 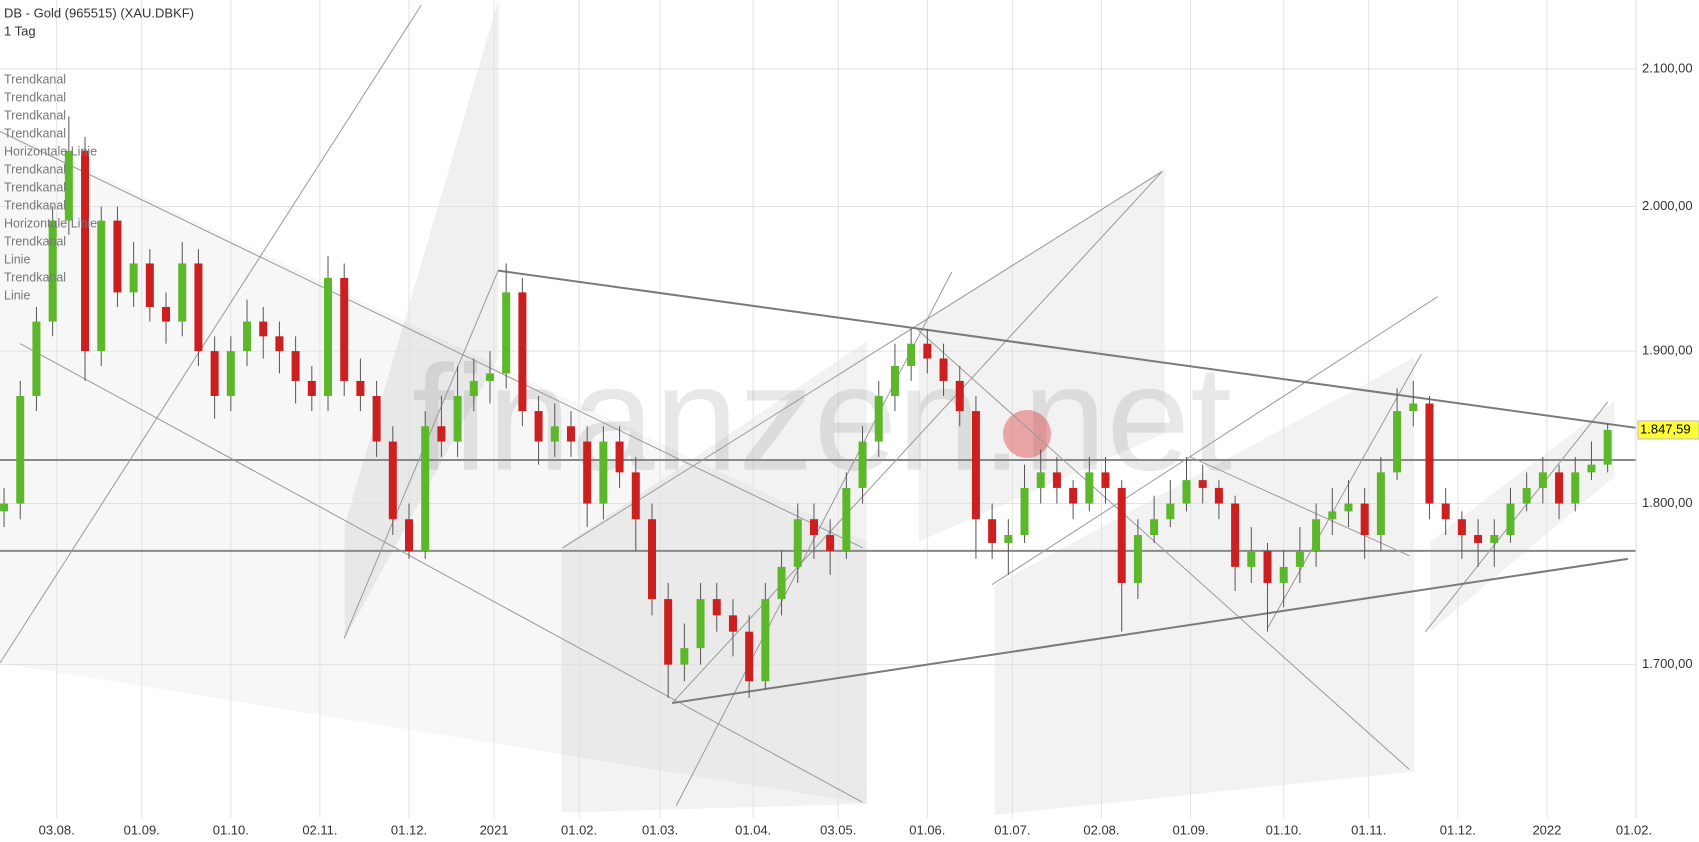 What do you see at coordinates (753, 829) in the screenshot?
I see `x-tick-label: 01.04.` at bounding box center [753, 829].